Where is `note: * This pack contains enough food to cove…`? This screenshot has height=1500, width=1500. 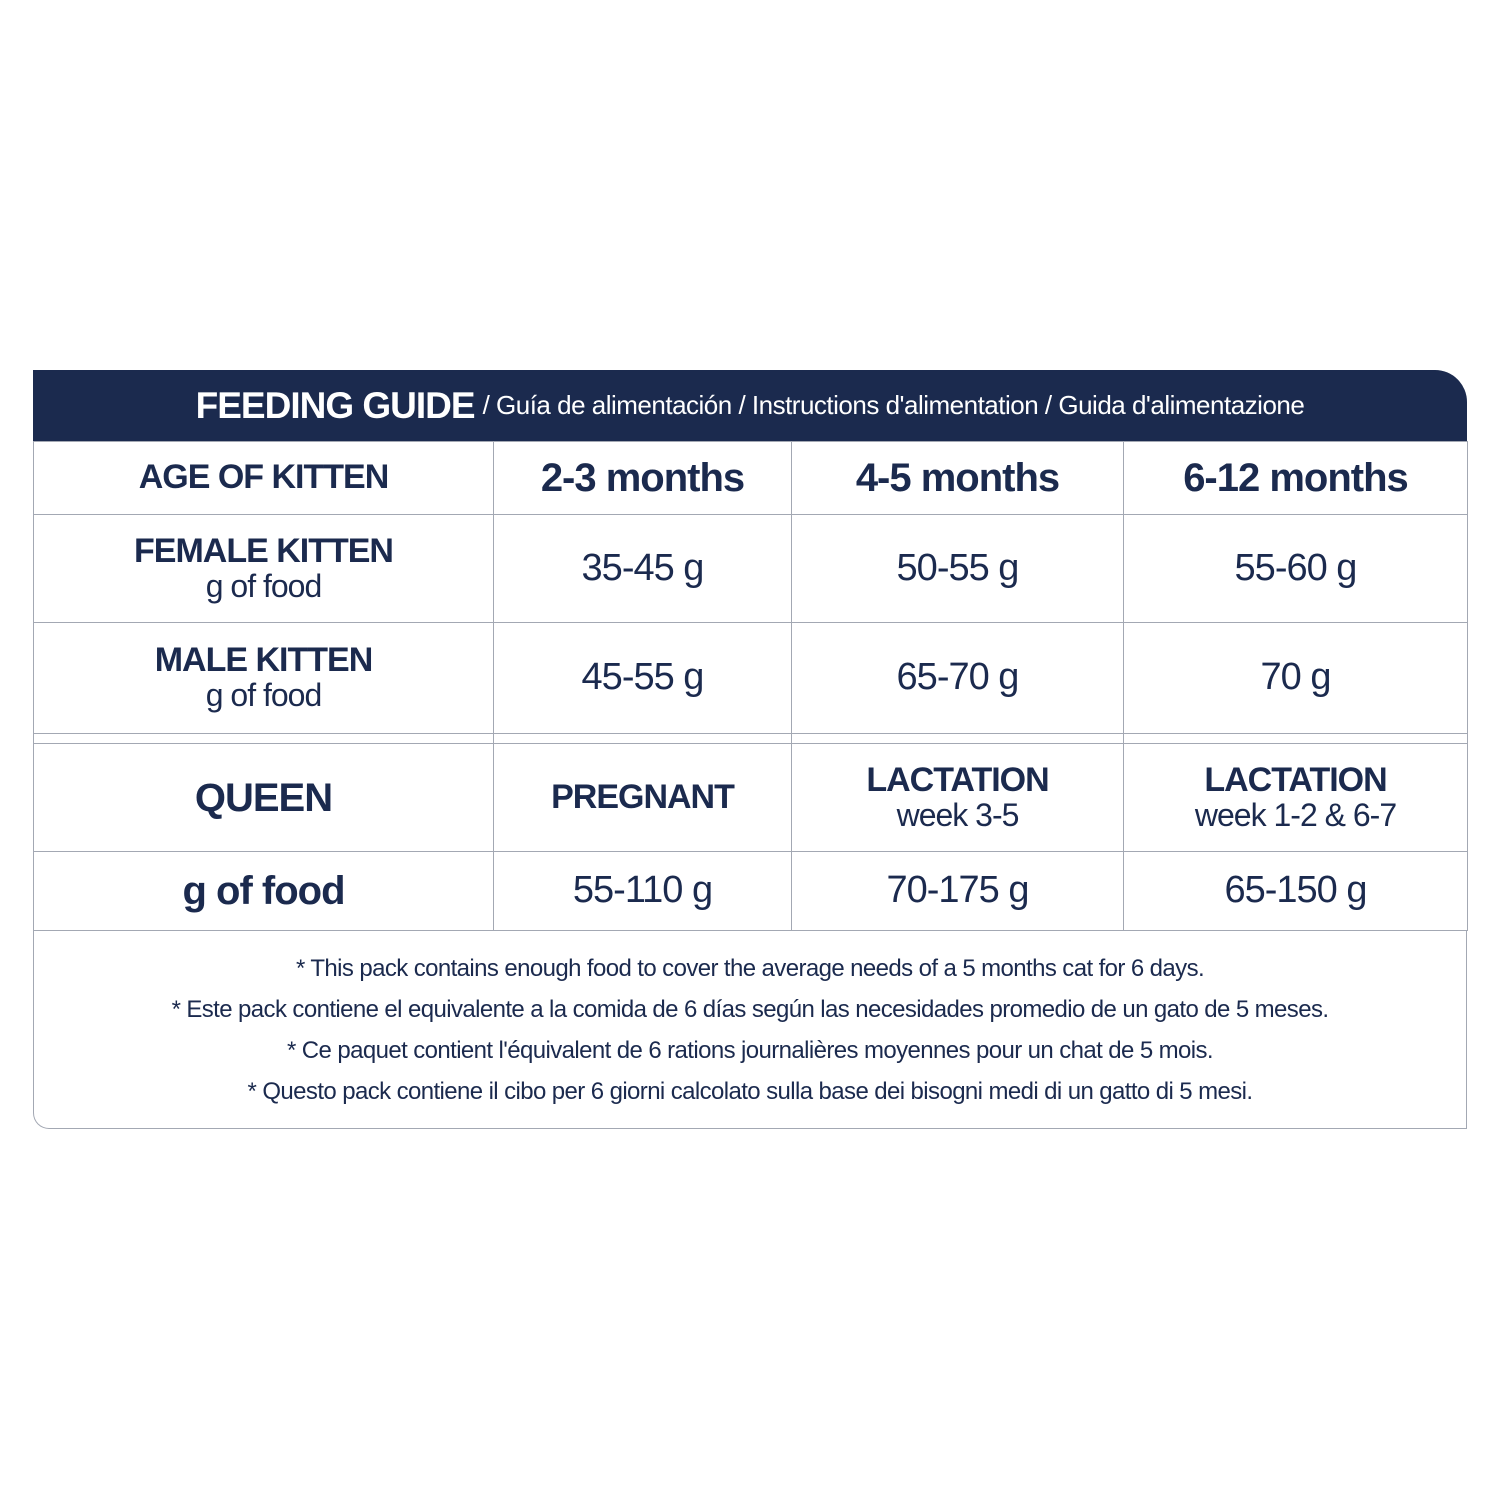 note: * This pack contains enough food to cove… is located at coordinates (750, 968).